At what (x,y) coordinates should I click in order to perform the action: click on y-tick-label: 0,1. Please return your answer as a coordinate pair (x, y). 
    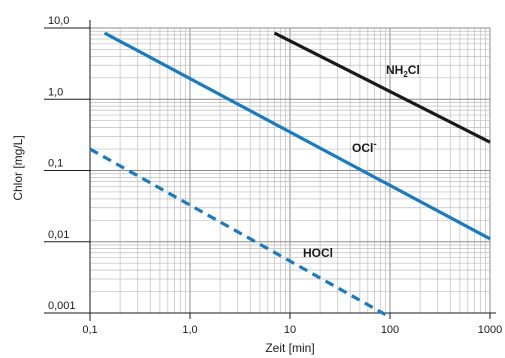
    Looking at the image, I should click on (55, 164).